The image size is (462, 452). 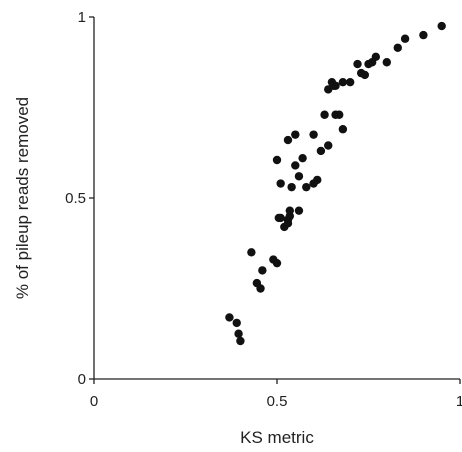 I want to click on x-axis-title: KS metric, so click(x=277, y=437).